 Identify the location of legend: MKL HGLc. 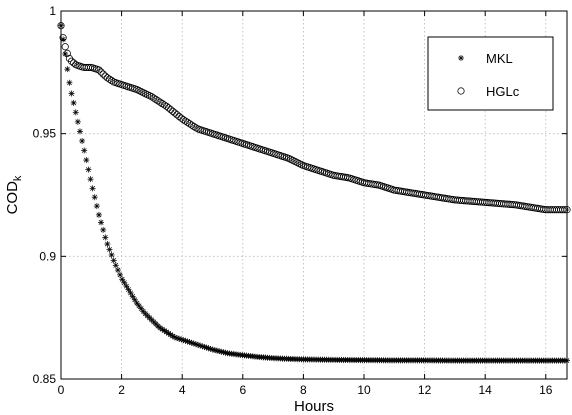
(490, 73).